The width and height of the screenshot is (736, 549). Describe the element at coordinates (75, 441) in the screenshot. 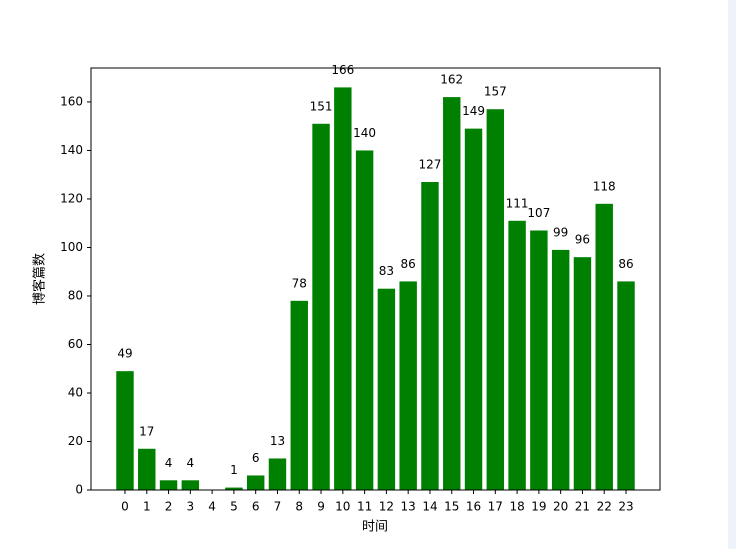

I see `y-tick-label: 20` at that location.